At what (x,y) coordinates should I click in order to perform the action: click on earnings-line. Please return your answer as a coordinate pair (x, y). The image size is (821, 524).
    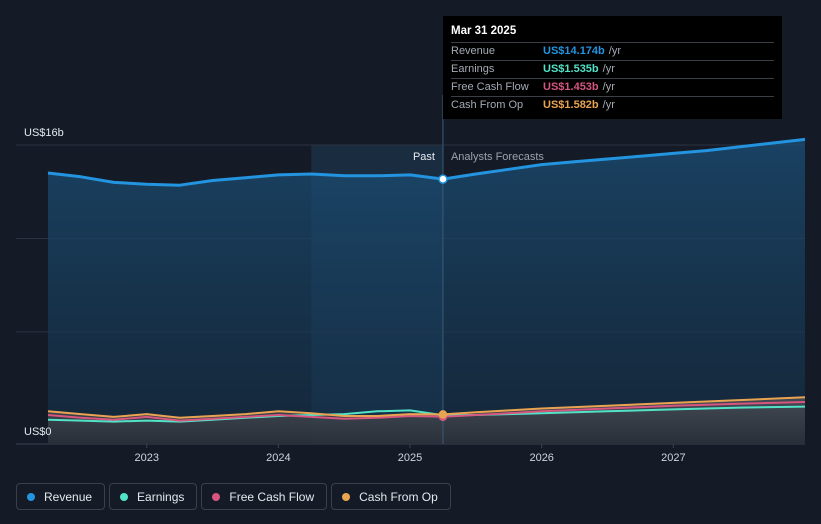
    Looking at the image, I should click on (426, 414).